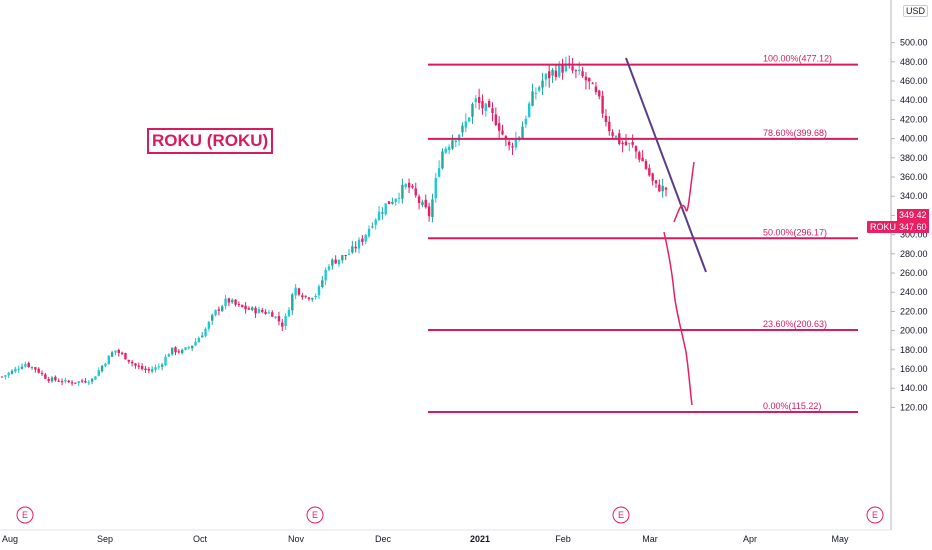 Image resolution: width=932 pixels, height=550 pixels. I want to click on price-tick-label: 160.00, so click(914, 369).